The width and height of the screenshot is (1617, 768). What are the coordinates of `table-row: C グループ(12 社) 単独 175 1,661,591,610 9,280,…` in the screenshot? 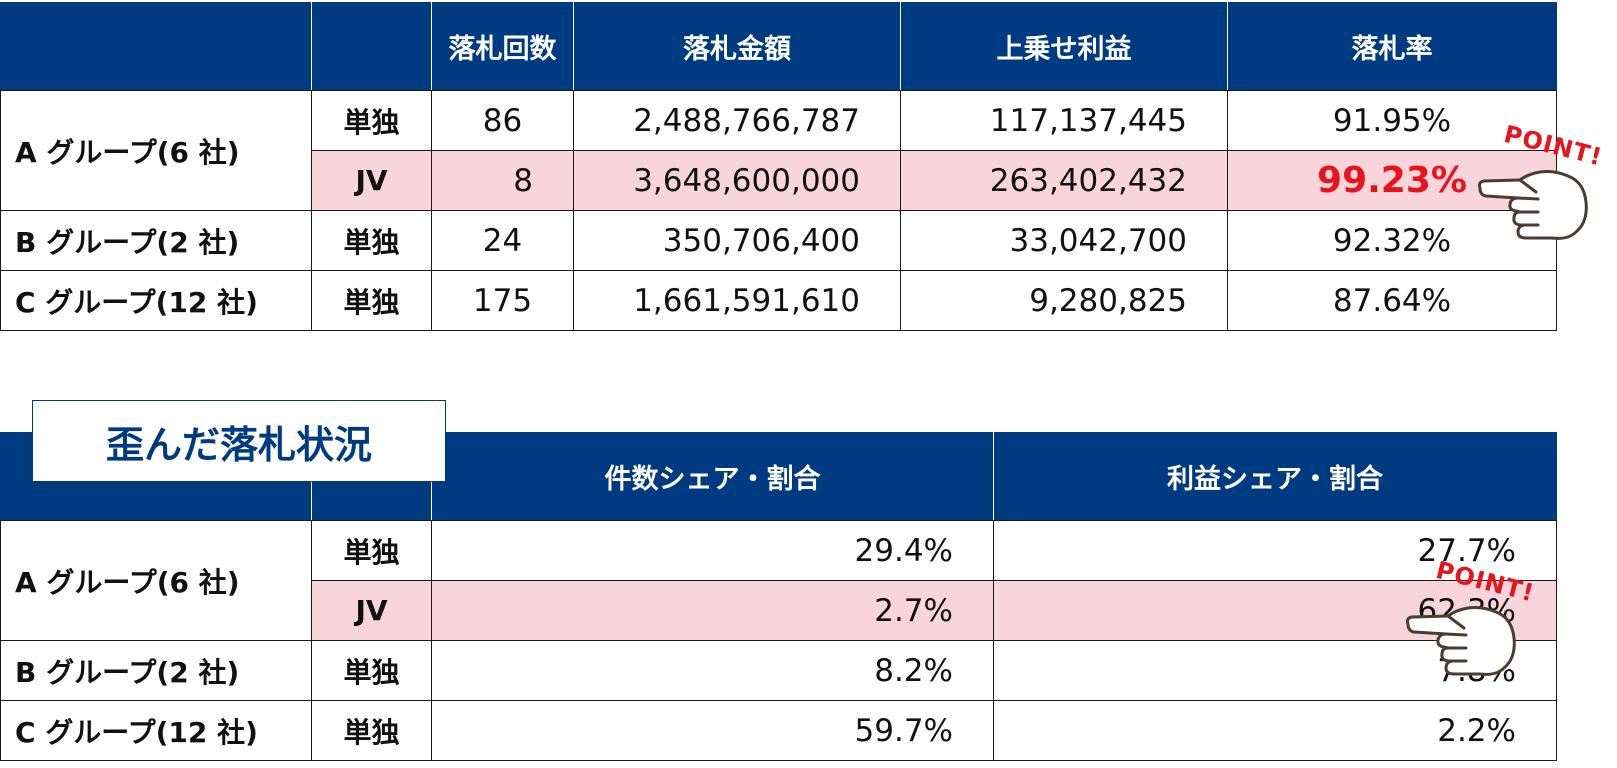 It's located at (778, 300).